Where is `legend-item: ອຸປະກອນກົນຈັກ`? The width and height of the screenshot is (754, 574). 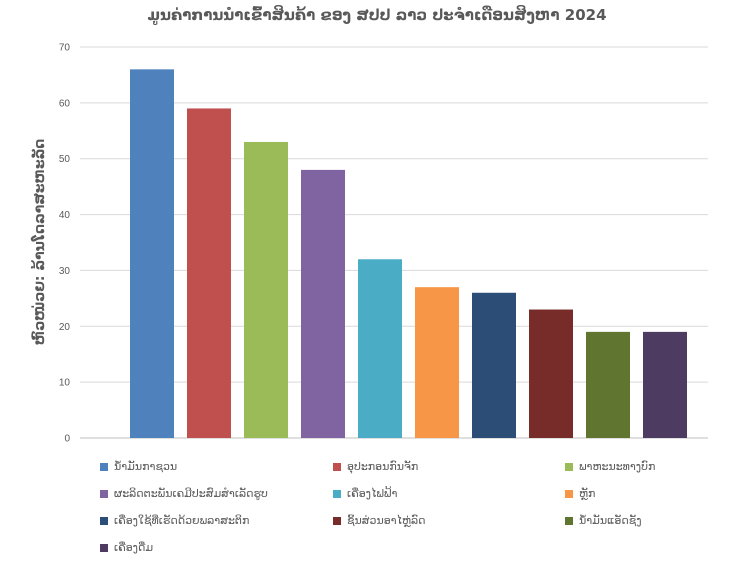 legend-item: ອຸປະກອນກົນຈັກ is located at coordinates (375, 466).